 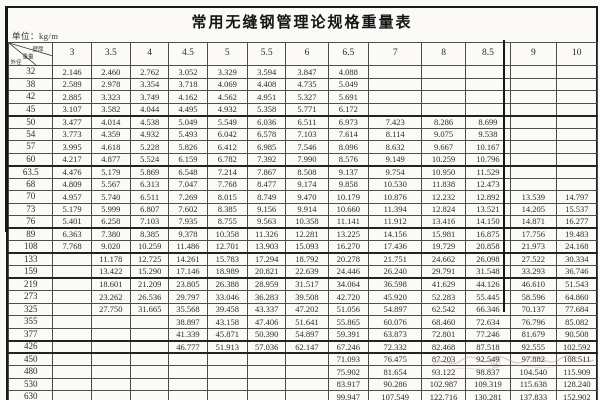 I want to click on weight-cell: 6.782, so click(x=227, y=159).